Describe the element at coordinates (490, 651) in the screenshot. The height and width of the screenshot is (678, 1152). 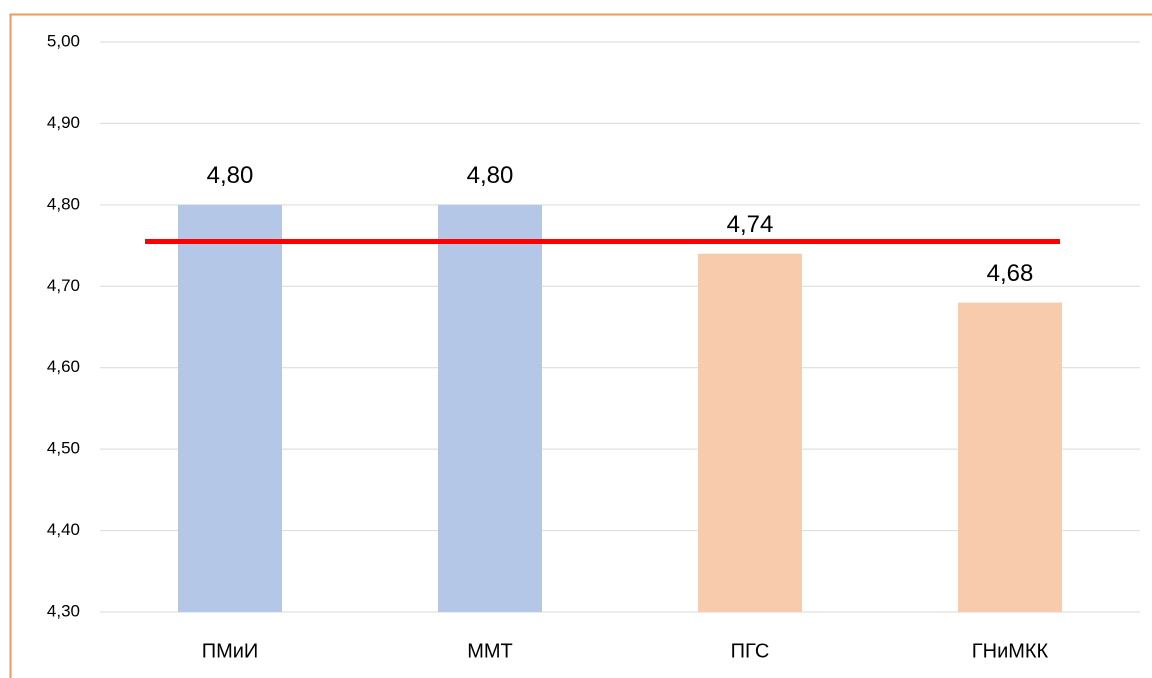
I see `x-tick-label: ММТ` at that location.